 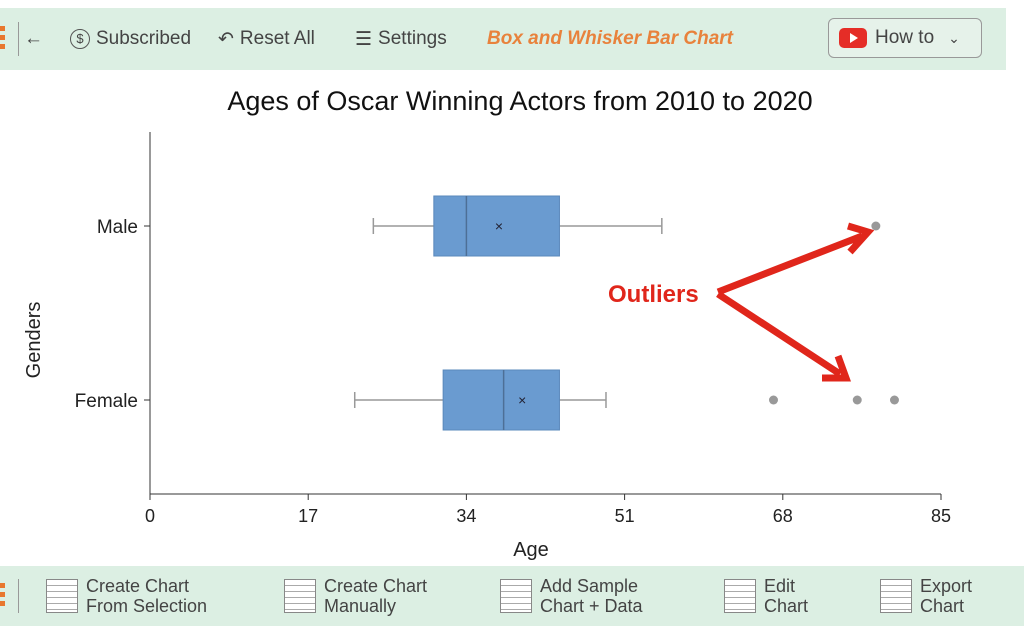 I want to click on addon-title: Box and Whisker Bar Chart, so click(x=610, y=38).